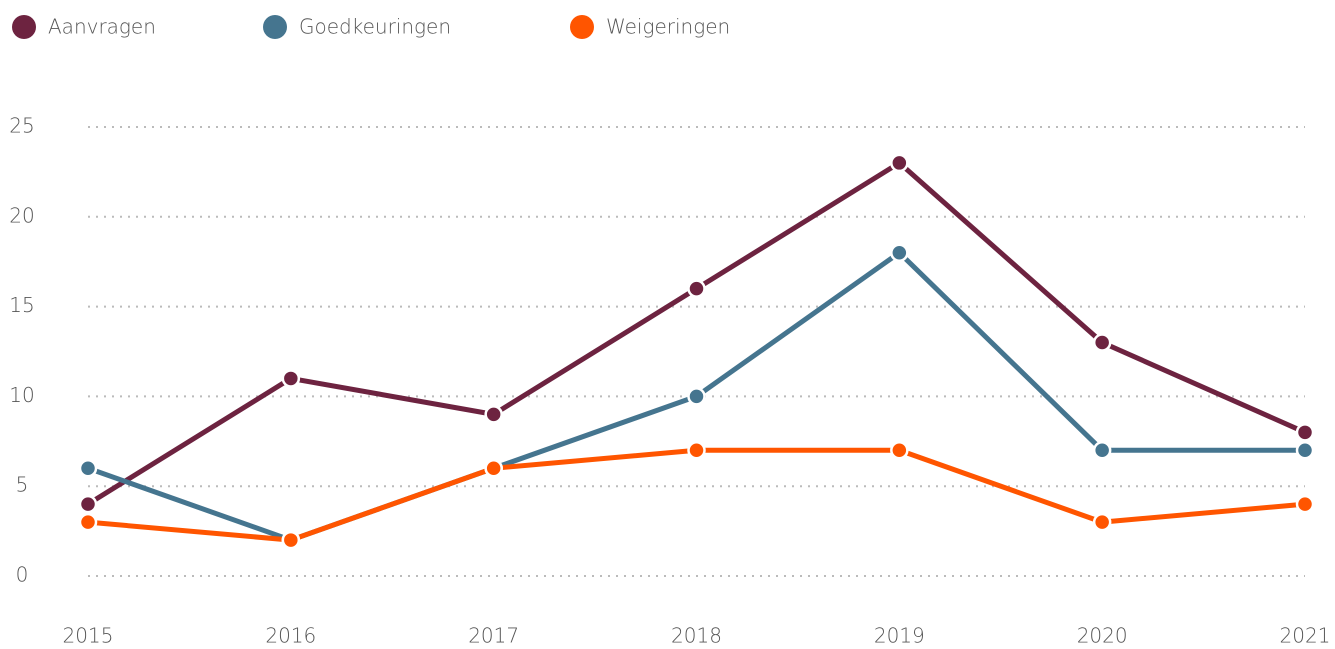 The height and width of the screenshot is (649, 1335). What do you see at coordinates (21, 305) in the screenshot?
I see `y-tick-label: 15` at bounding box center [21, 305].